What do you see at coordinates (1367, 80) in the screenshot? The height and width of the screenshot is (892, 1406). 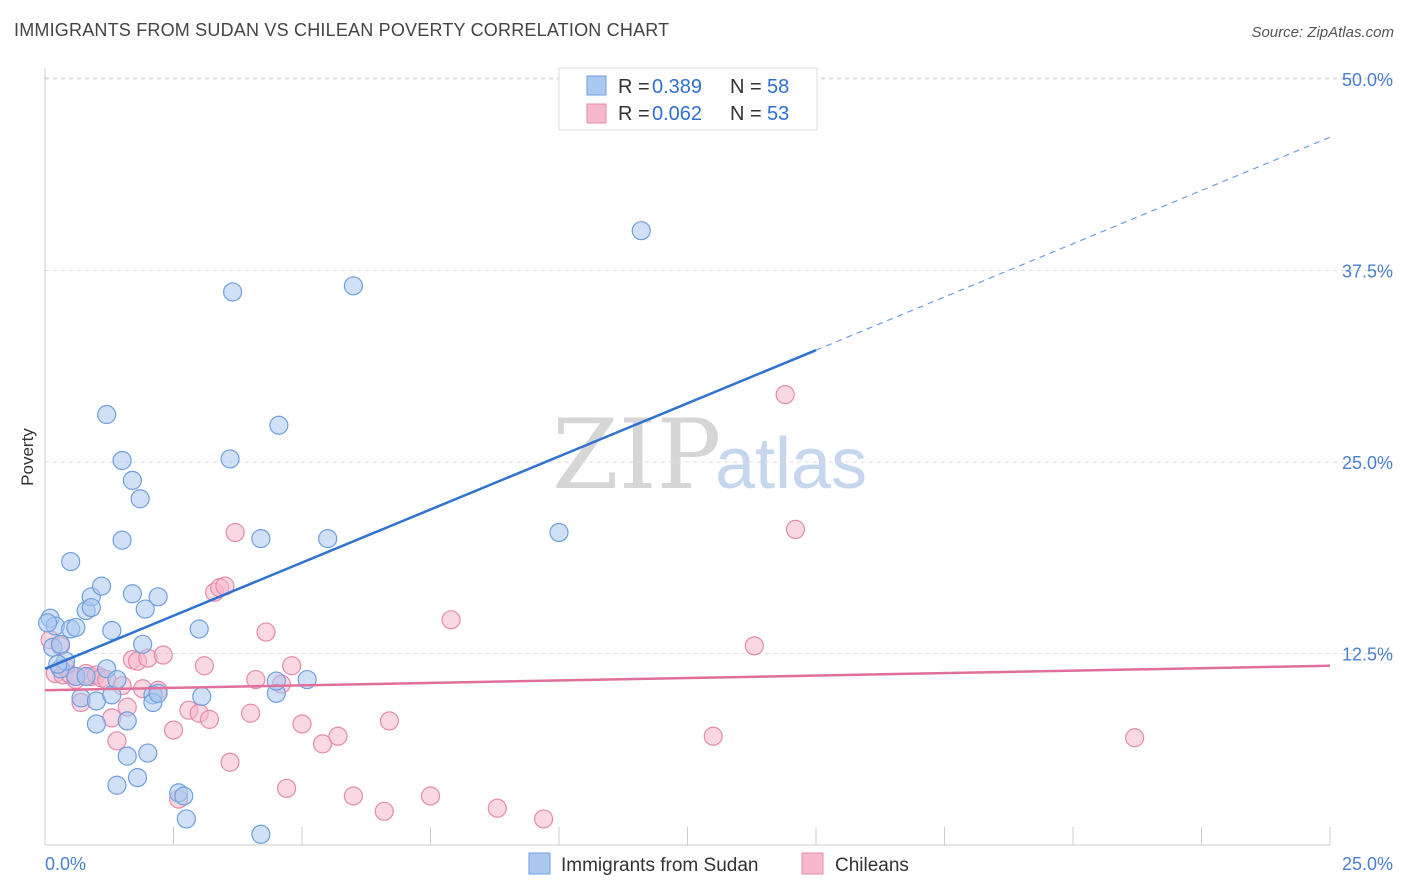 I see `y-tick-label: 50.0%` at bounding box center [1367, 80].